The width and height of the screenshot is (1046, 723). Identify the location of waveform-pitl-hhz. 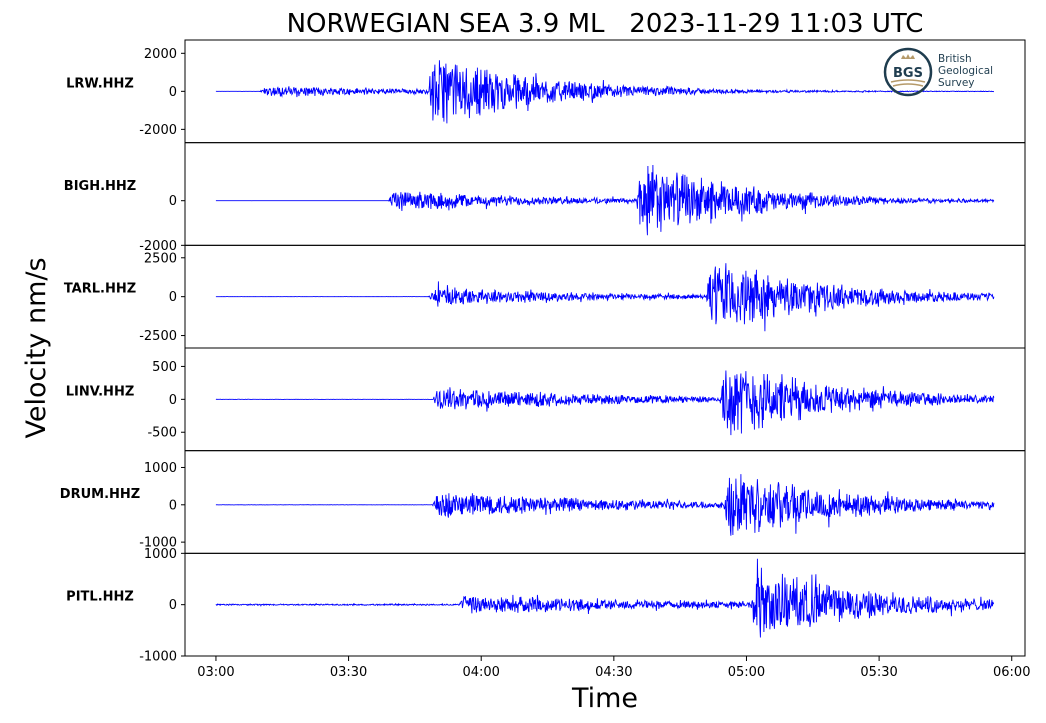
(605, 598).